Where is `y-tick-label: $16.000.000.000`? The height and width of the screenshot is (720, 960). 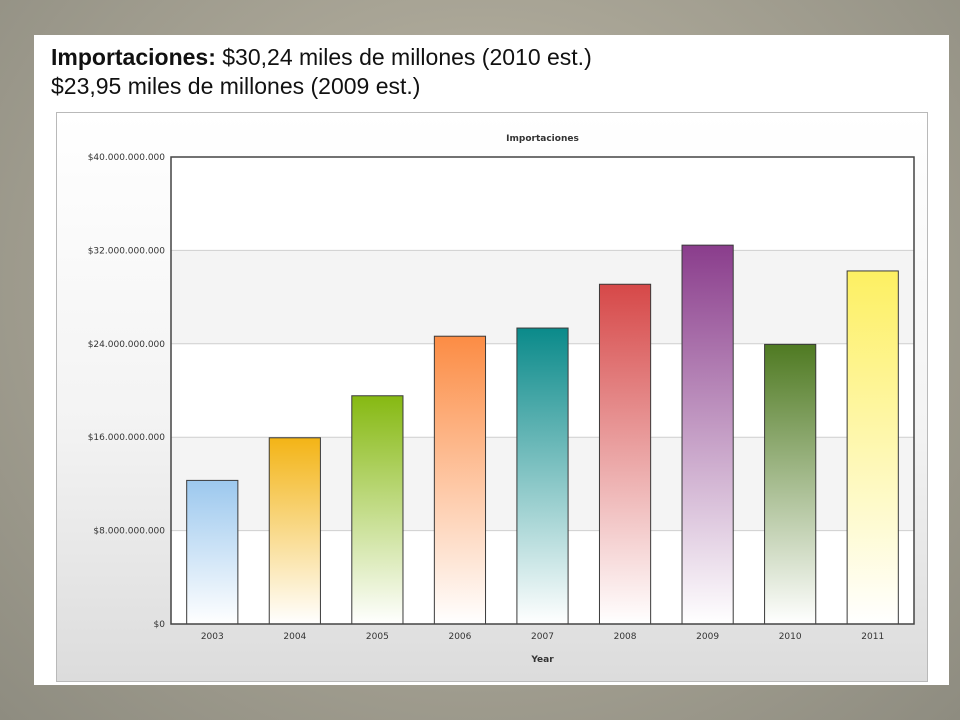
y-tick-label: $16.000.000.000 is located at coordinates (127, 438).